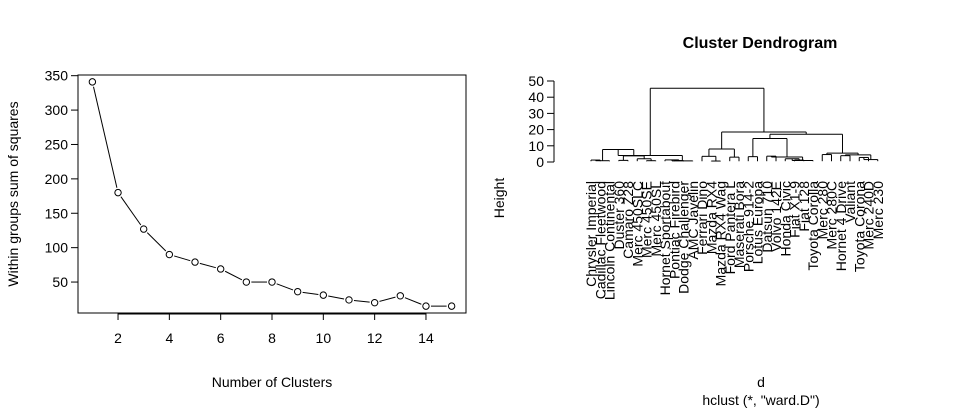 This screenshot has height=412, width=975. What do you see at coordinates (776, 216) in the screenshot?
I see `dendrogram-leaf-label: Volvo 142E` at bounding box center [776, 216].